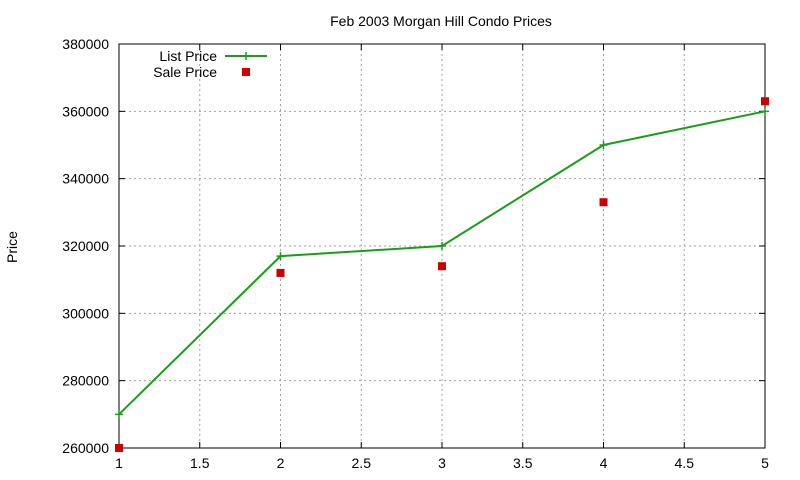 The height and width of the screenshot is (480, 800). I want to click on x-tick-label: 5, so click(765, 463).